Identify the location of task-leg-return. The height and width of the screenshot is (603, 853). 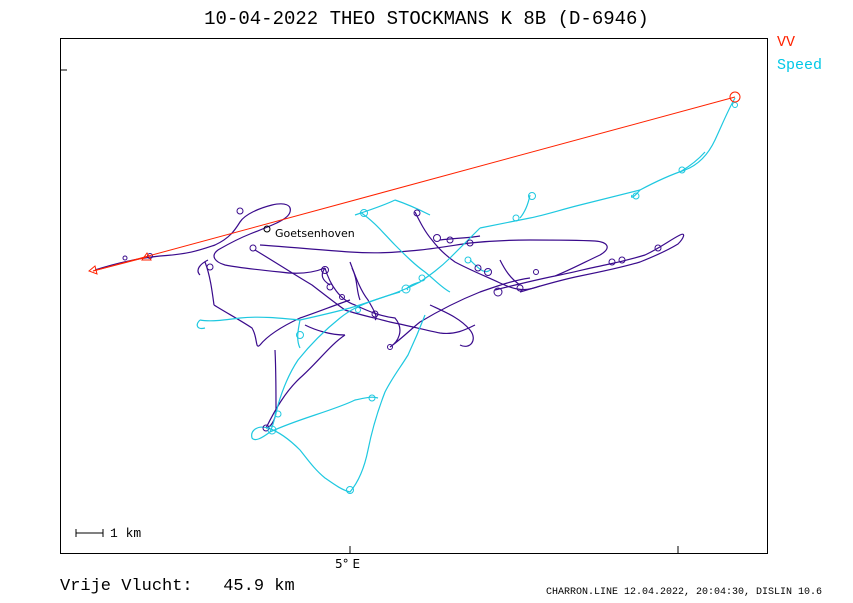
(120, 264).